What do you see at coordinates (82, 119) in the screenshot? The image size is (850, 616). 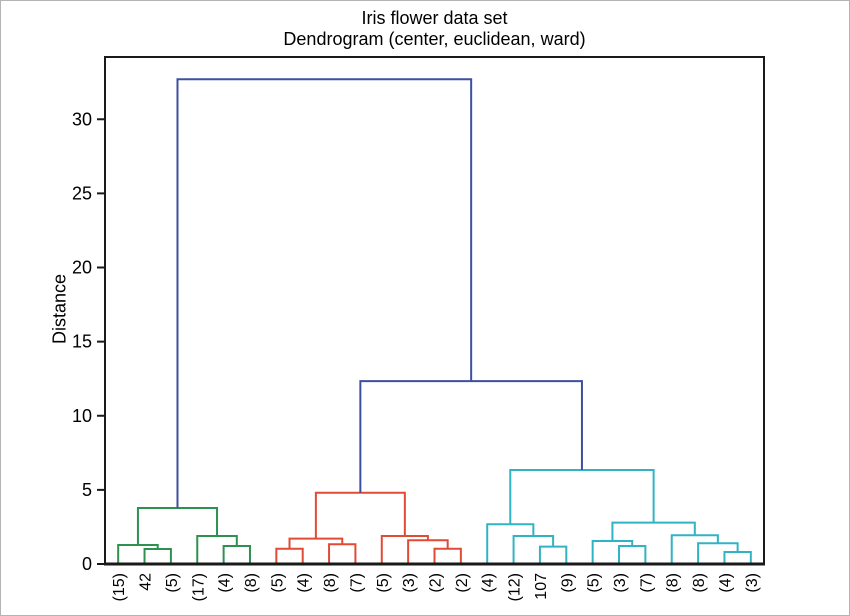 I see `y-tick-label: 30` at bounding box center [82, 119].